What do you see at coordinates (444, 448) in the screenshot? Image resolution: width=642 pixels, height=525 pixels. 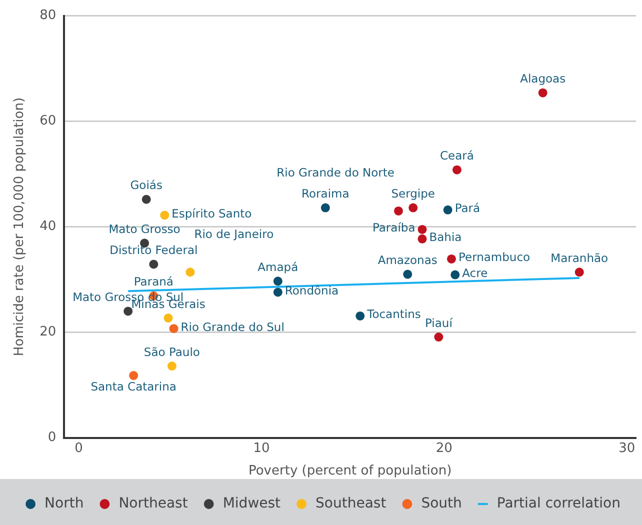 I see `x-tick-label: 20` at bounding box center [444, 448].